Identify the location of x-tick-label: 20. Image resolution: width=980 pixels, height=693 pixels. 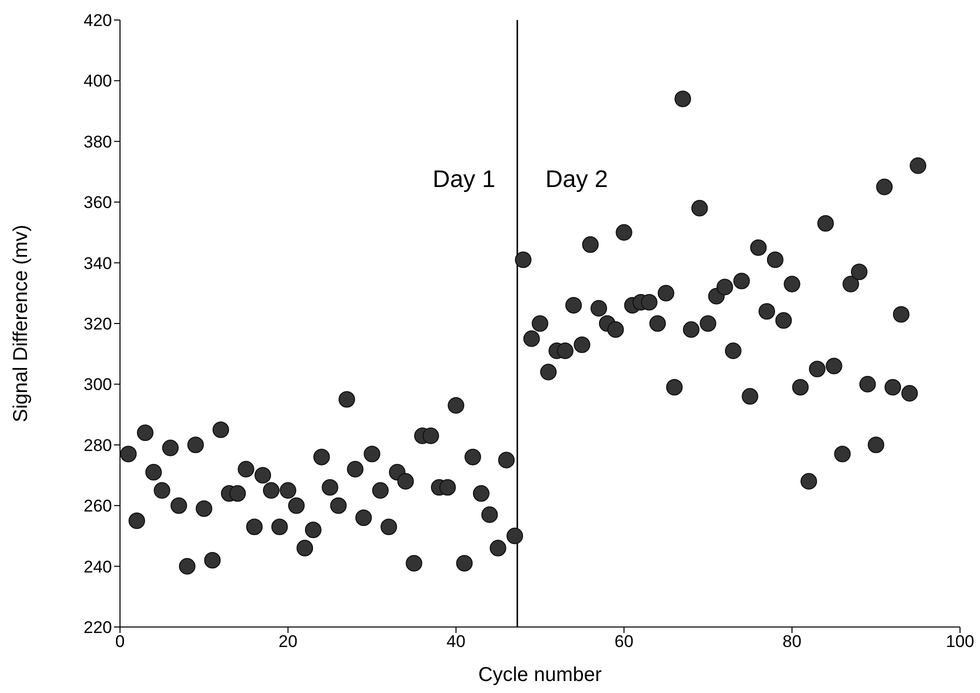
(288, 642).